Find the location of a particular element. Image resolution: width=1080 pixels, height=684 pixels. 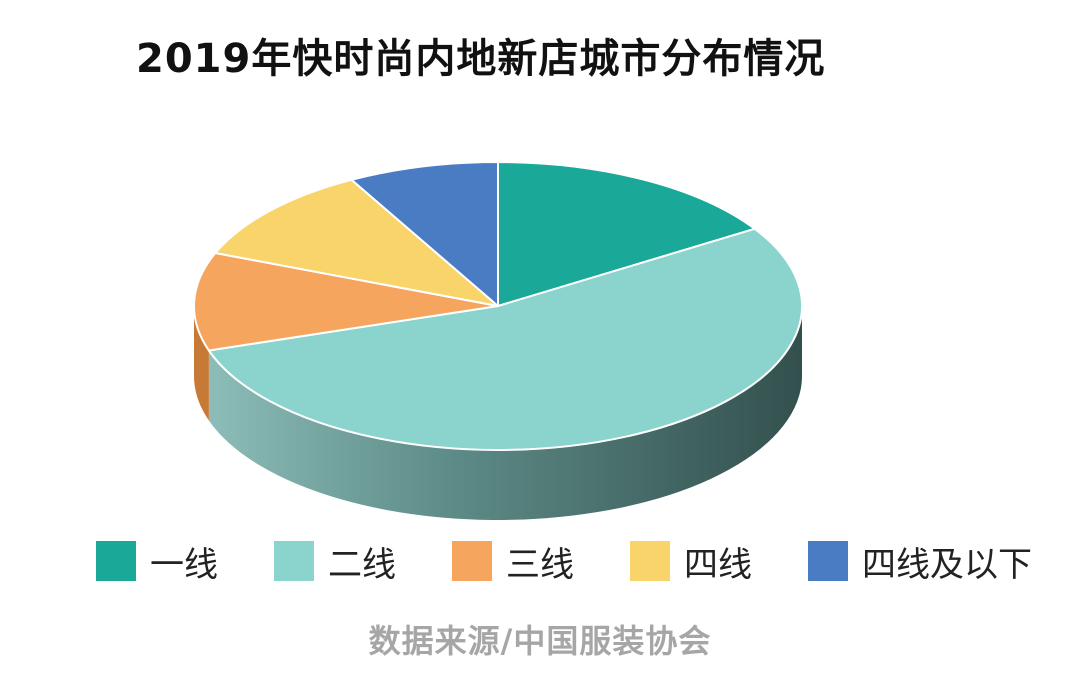

legend-item-1: 一线 is located at coordinates (157, 561).